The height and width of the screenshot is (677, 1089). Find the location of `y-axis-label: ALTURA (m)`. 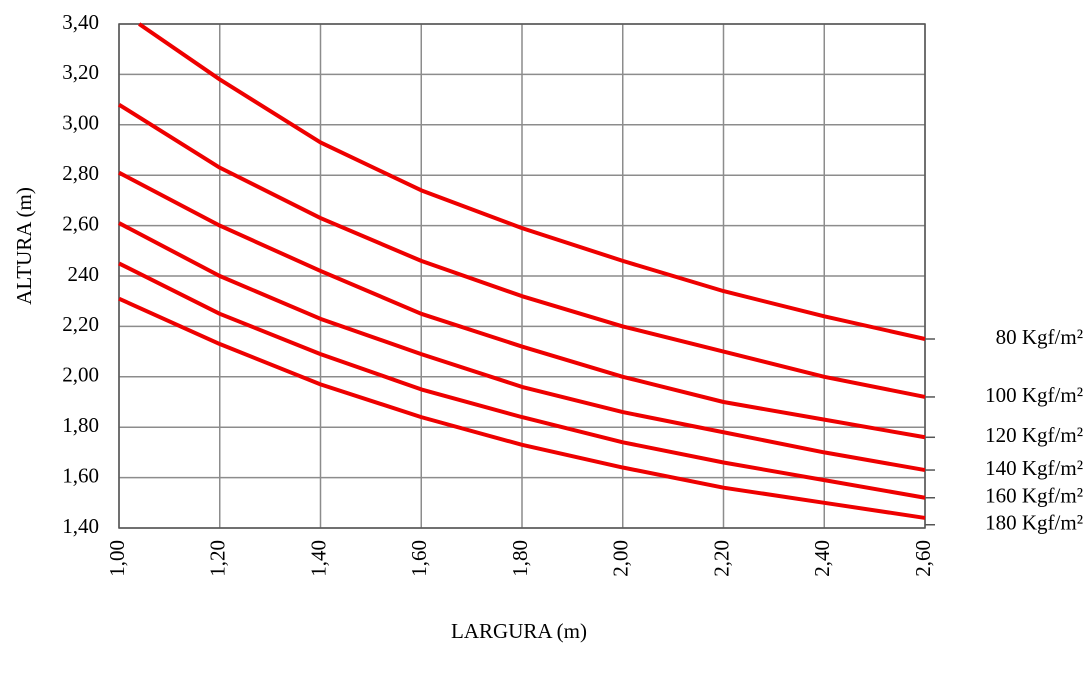

y-axis-label: ALTURA (m) is located at coordinates (24, 246).